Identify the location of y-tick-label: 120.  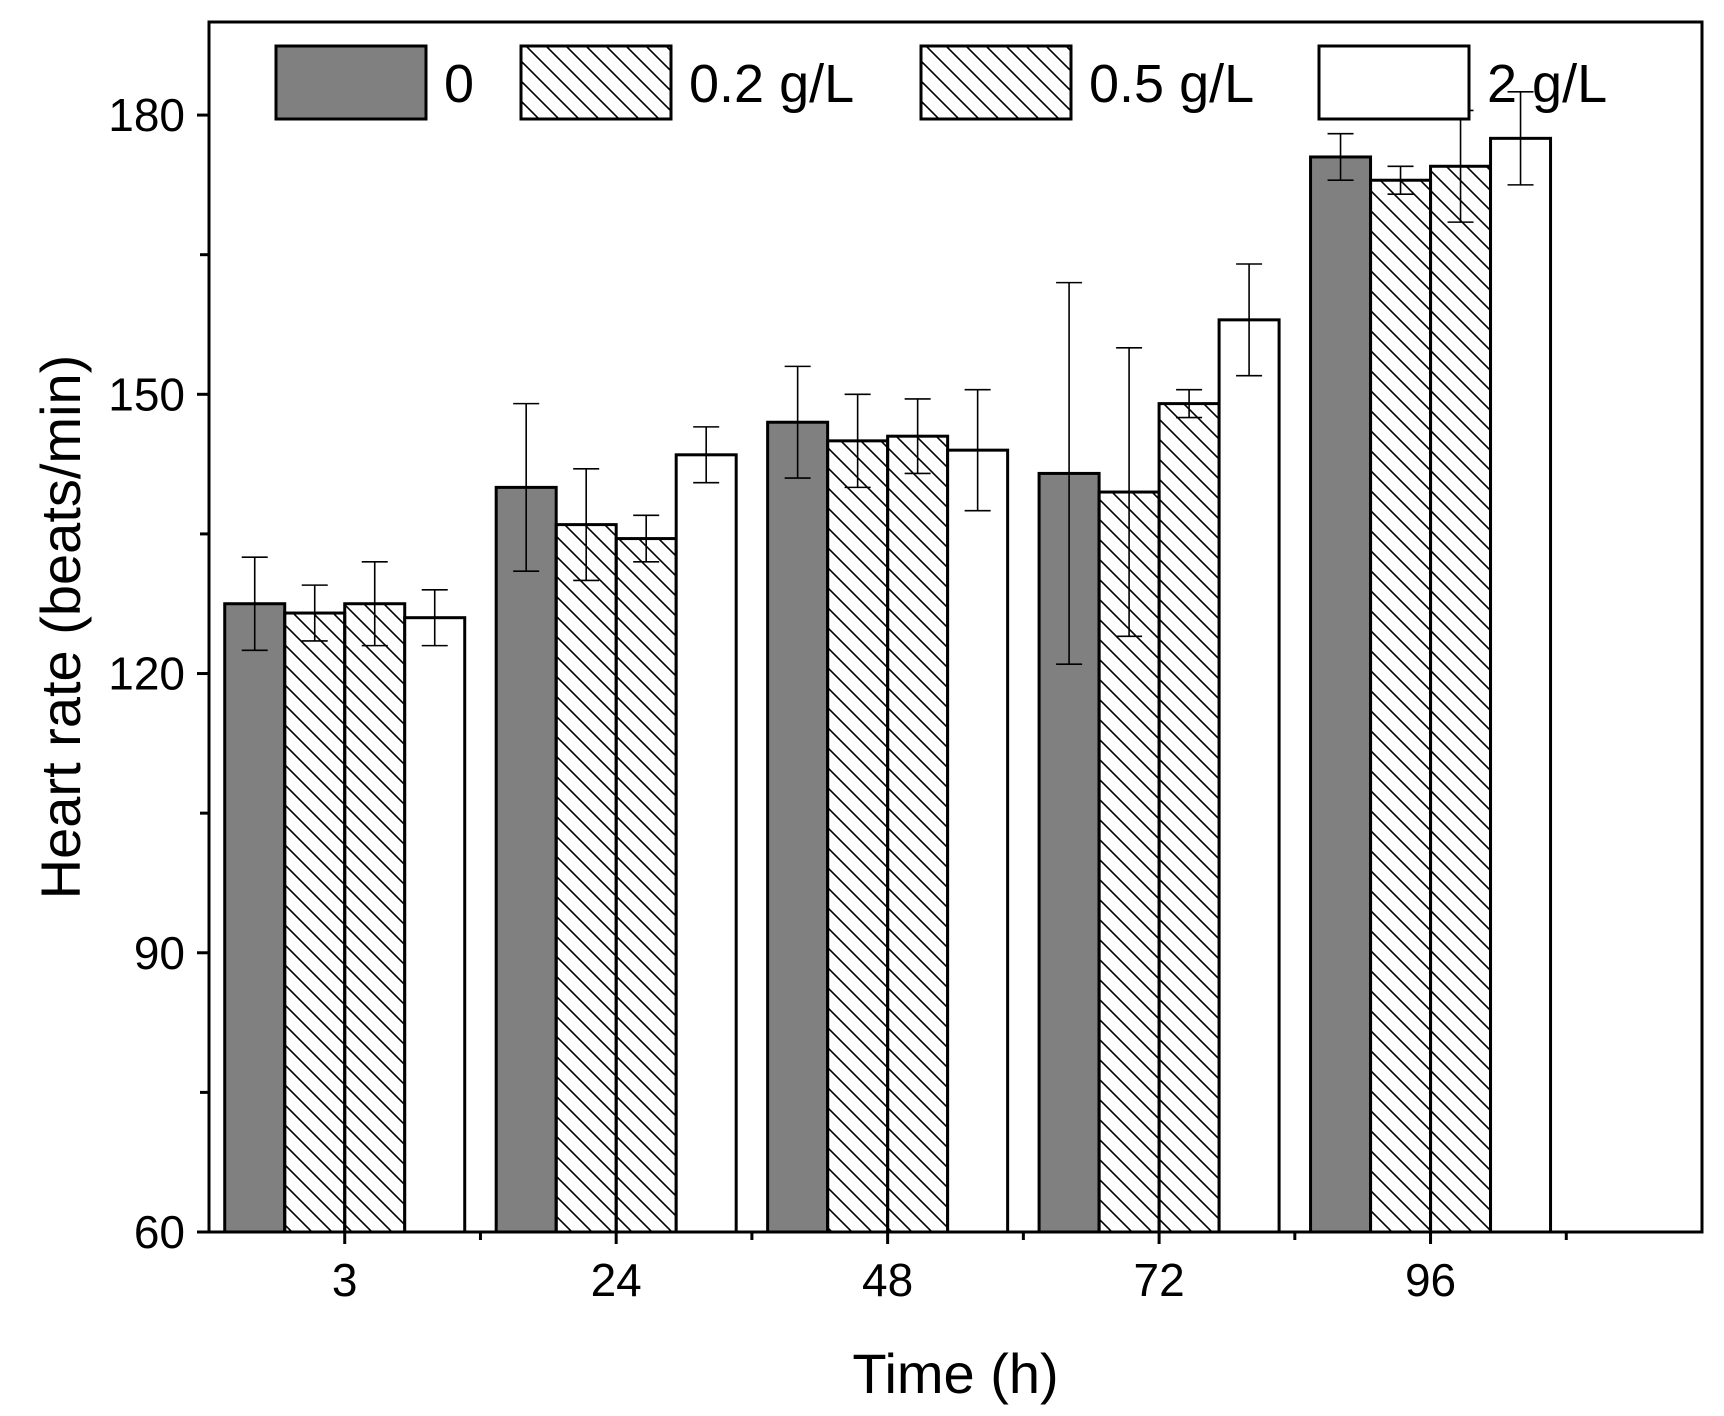
(146, 674).